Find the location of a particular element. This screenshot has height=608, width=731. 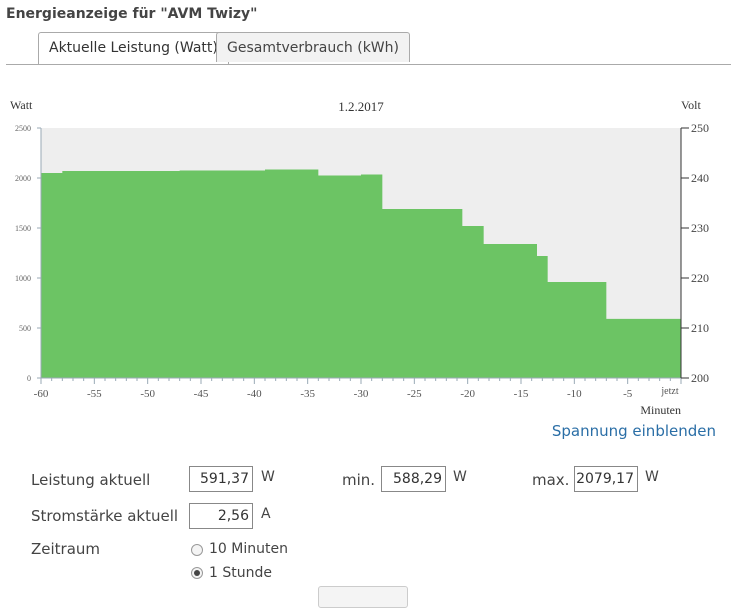

y2-tick-label: 240 is located at coordinates (700, 178).